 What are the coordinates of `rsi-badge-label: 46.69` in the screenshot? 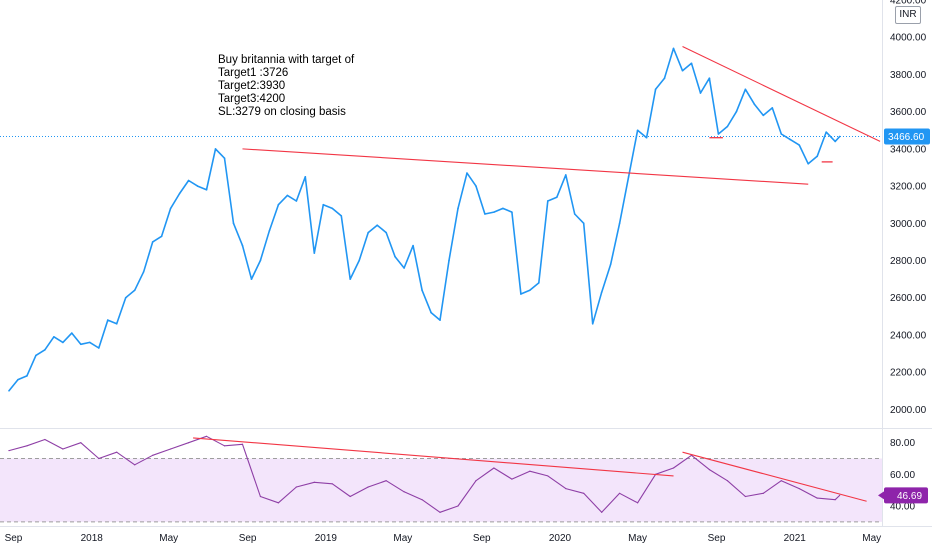 It's located at (909, 496).